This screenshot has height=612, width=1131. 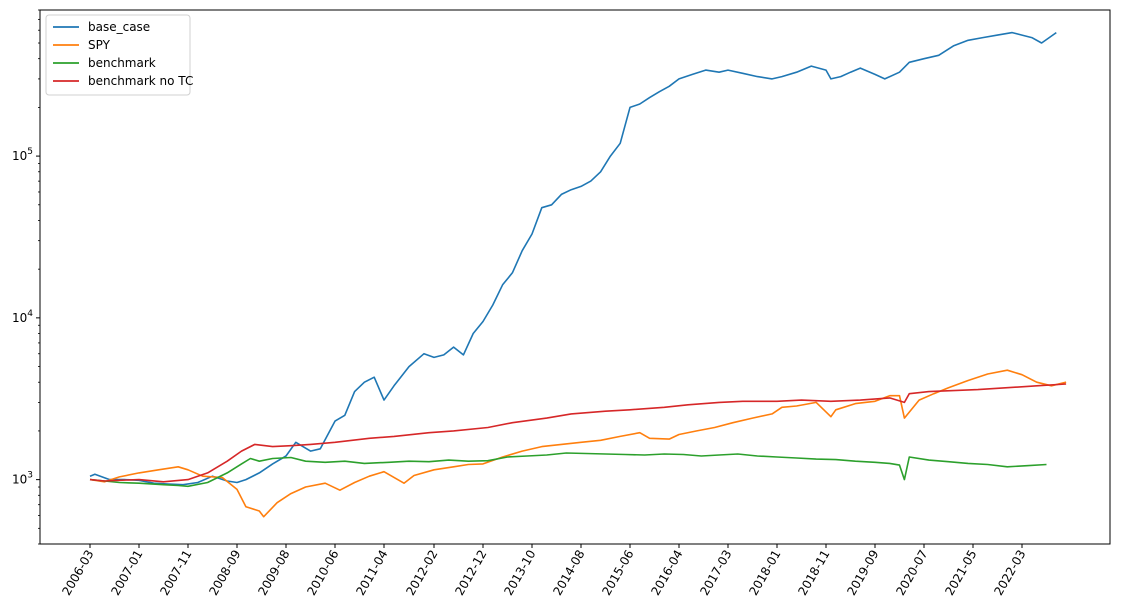 What do you see at coordinates (126, 573) in the screenshot?
I see `x-tick-label: 2007-01` at bounding box center [126, 573].